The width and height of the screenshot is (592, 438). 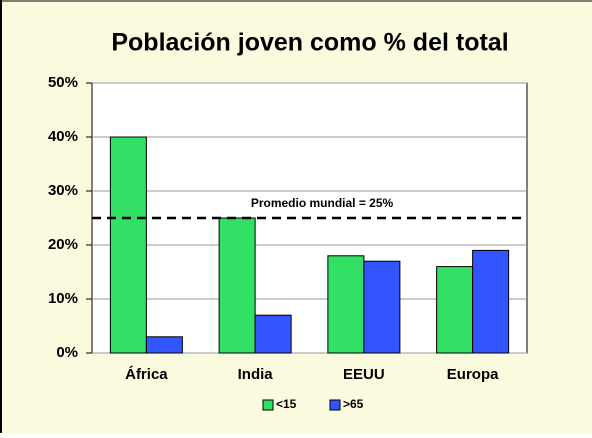 I want to click on chart-title: Población joven como % del total, so click(x=309, y=43).